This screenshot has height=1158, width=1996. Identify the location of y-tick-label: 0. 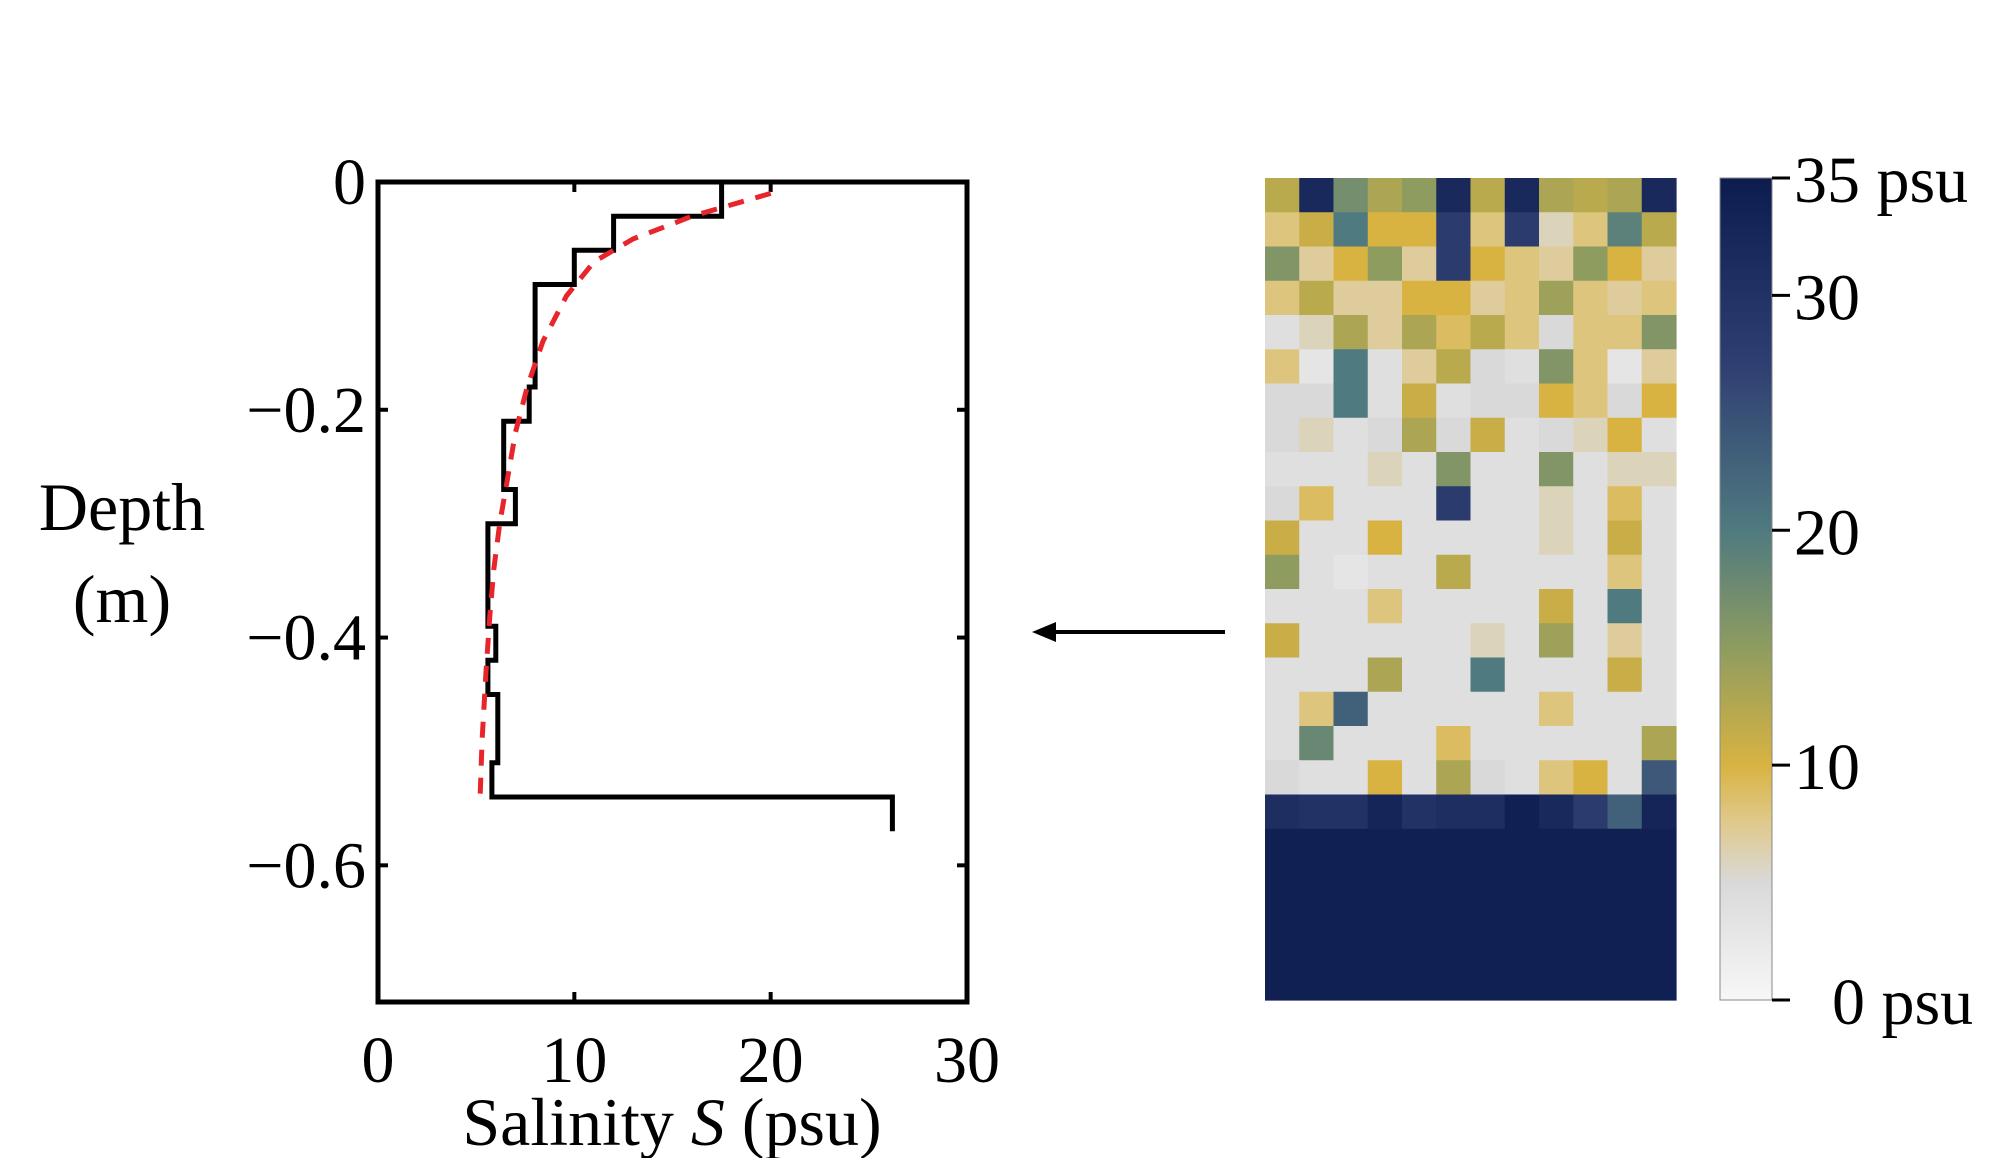
(349, 182).